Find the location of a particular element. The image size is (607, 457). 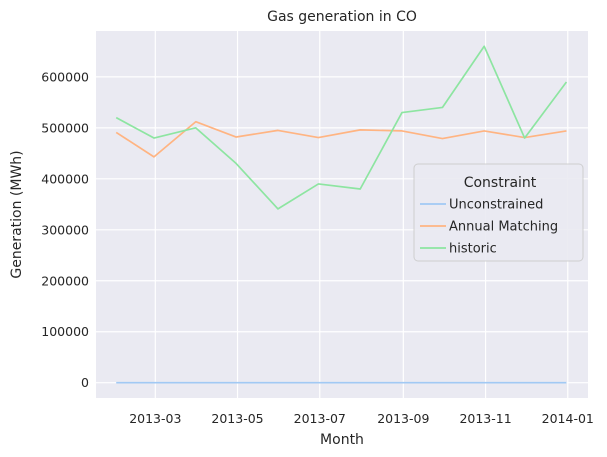

x-axis-label: Month is located at coordinates (342, 440).